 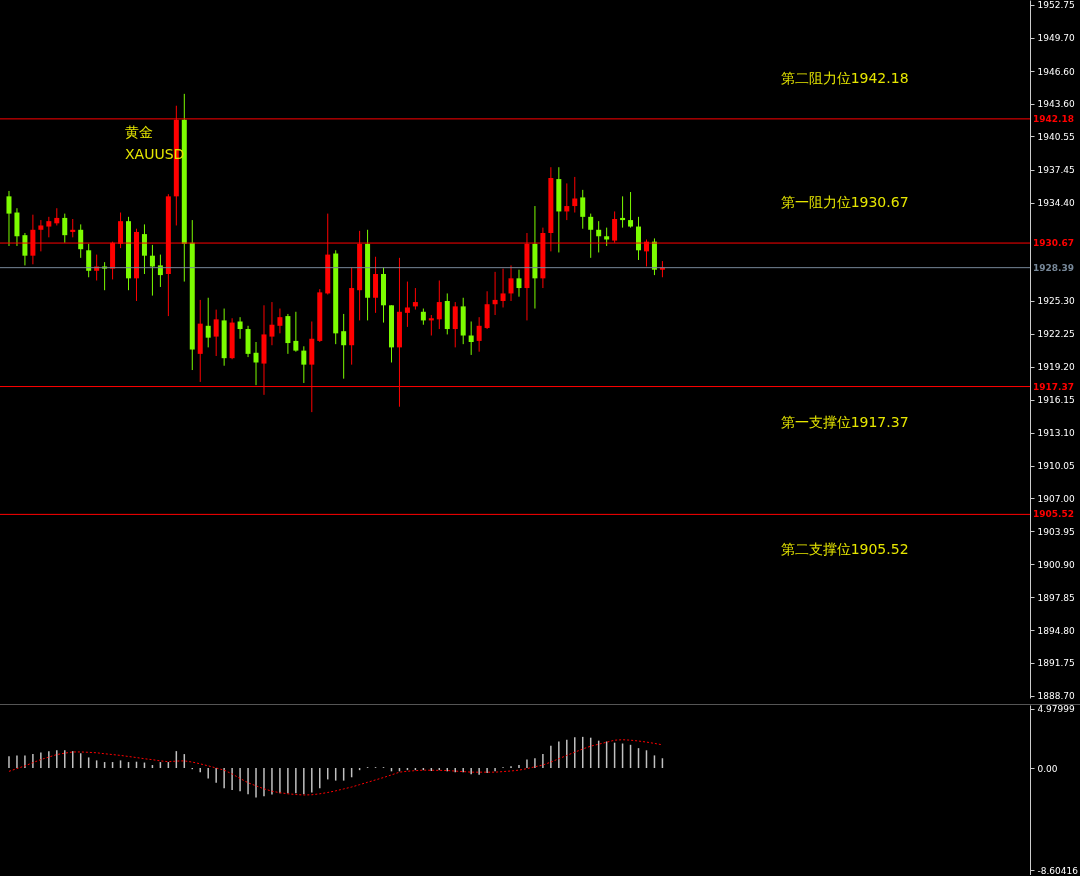 I want to click on annotation: 第一支撑位1917.37, so click(x=844, y=421).